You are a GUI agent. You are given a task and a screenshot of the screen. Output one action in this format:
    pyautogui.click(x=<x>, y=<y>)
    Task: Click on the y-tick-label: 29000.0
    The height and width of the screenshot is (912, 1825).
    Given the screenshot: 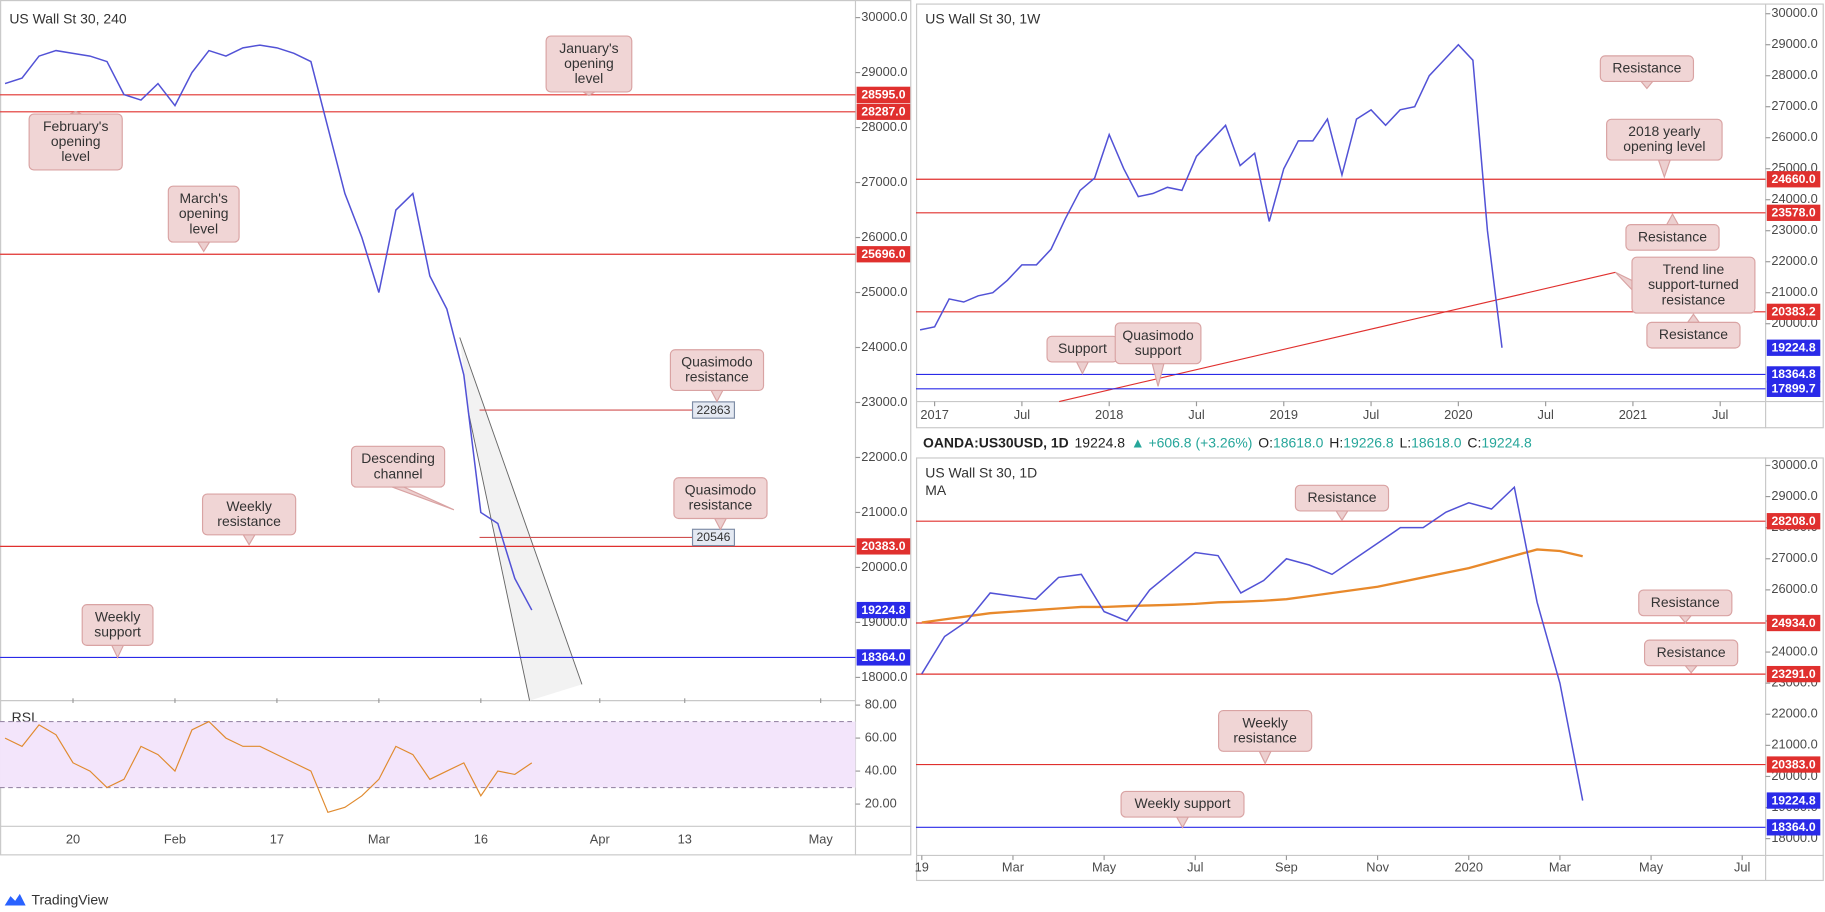 What is the action you would take?
    pyautogui.click(x=1794, y=495)
    